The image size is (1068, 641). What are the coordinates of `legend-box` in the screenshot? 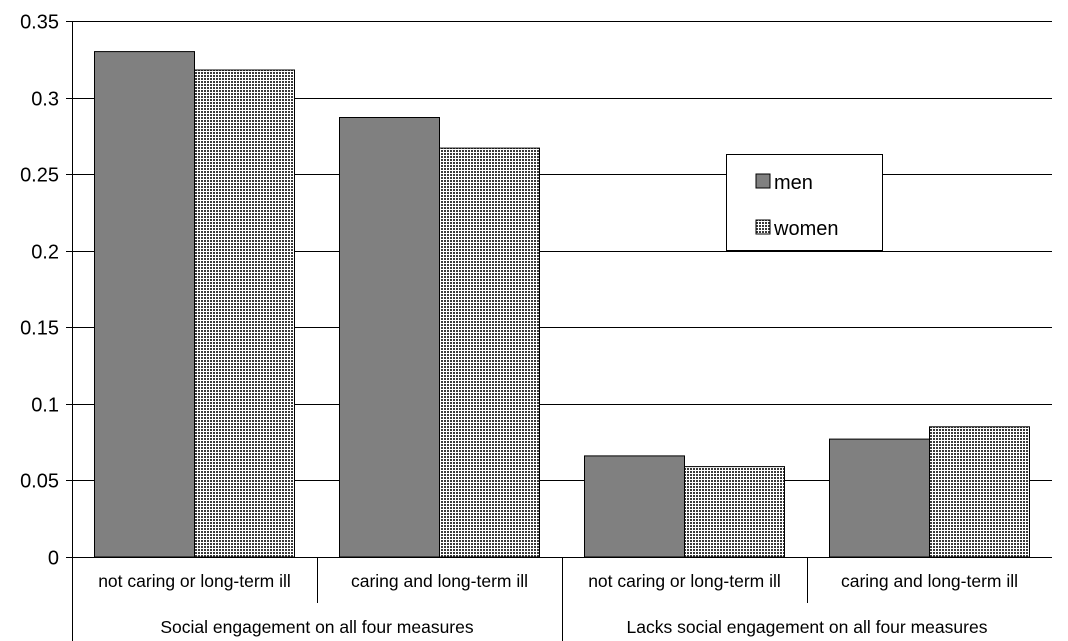 It's located at (804, 202).